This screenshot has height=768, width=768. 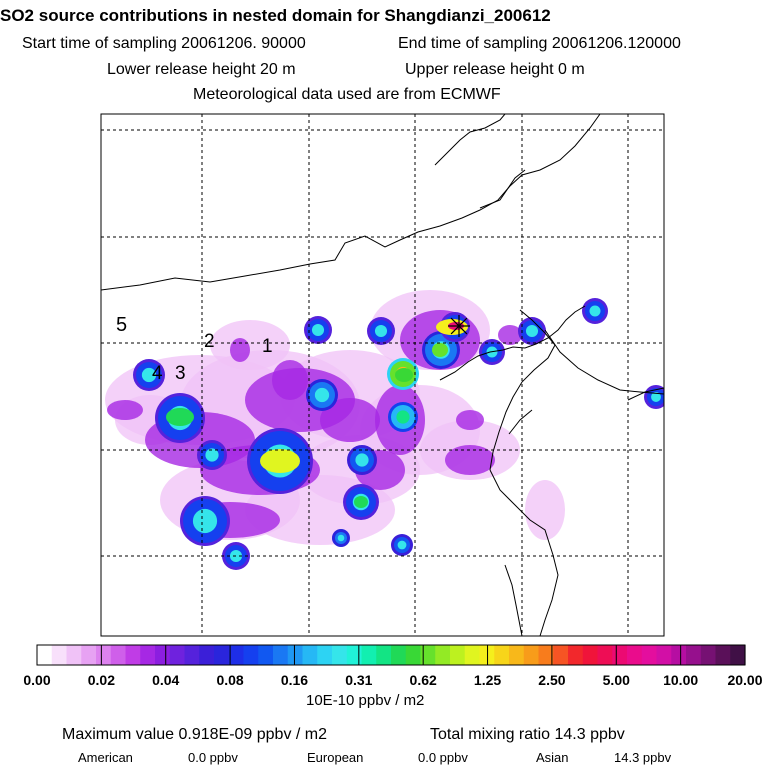 What do you see at coordinates (164, 43) in the screenshot?
I see `start-time: Start time of sampling 20061206. 90000` at bounding box center [164, 43].